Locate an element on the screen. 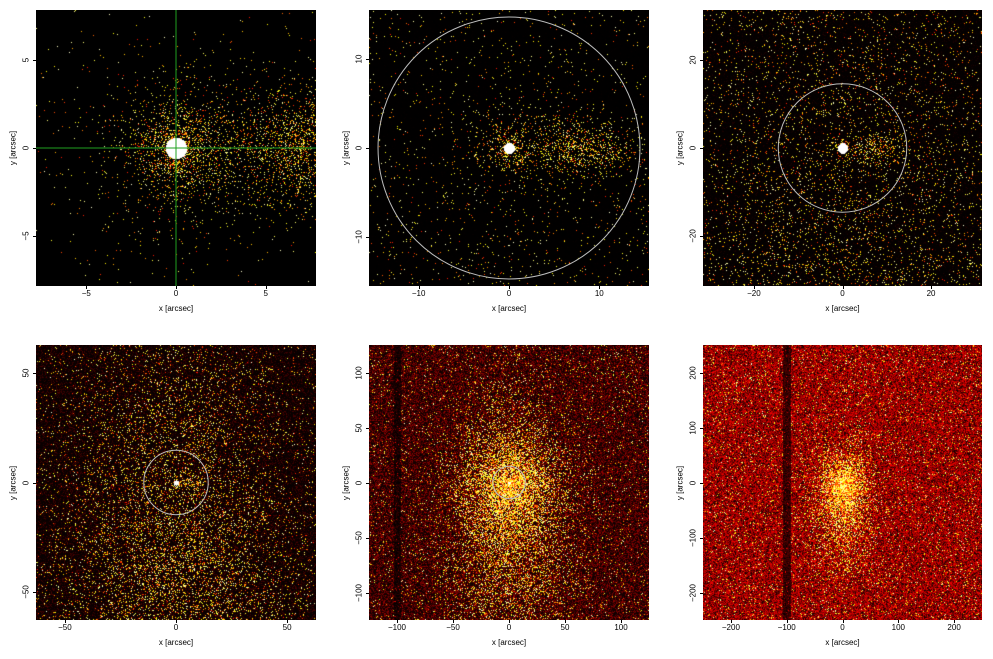 The image size is (993, 659). y-tick-label: −20 is located at coordinates (693, 235).